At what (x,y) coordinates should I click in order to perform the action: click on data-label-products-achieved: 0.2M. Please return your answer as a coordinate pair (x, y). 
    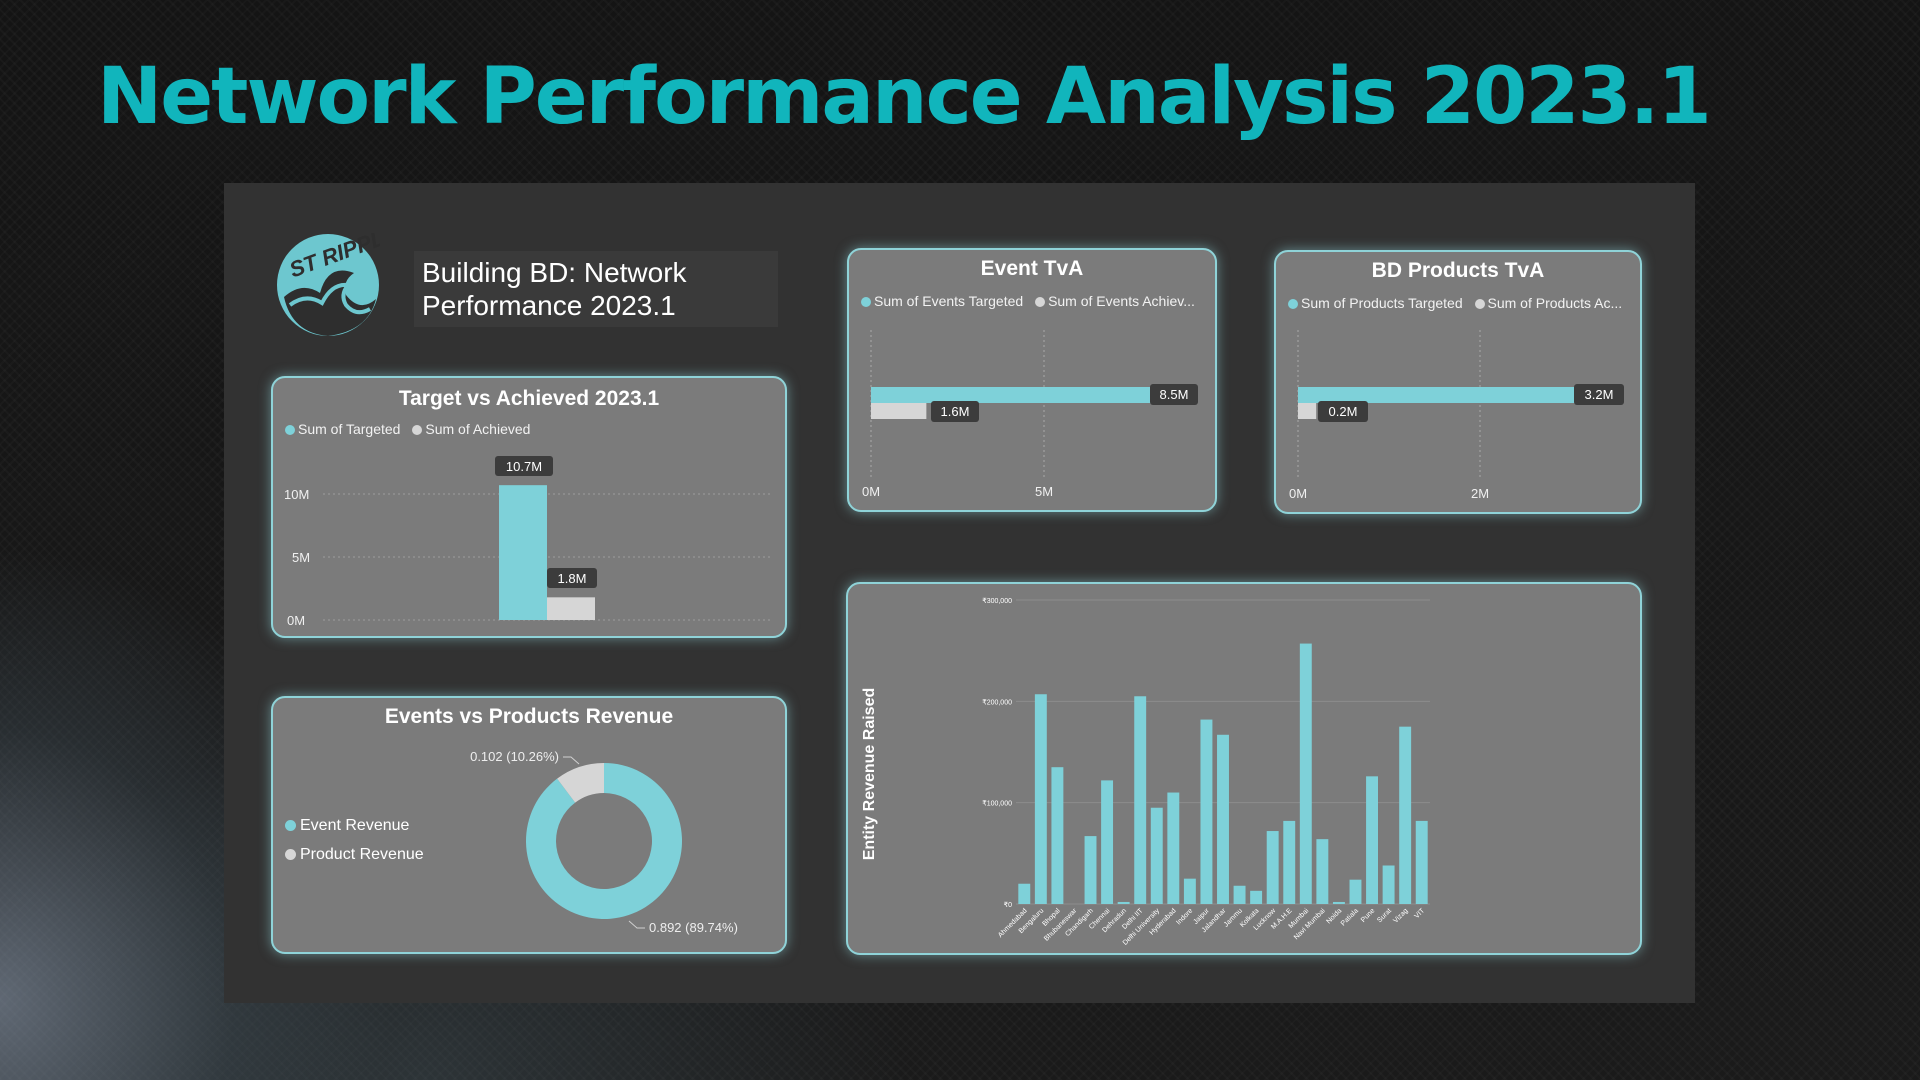
    Looking at the image, I should click on (1343, 411).